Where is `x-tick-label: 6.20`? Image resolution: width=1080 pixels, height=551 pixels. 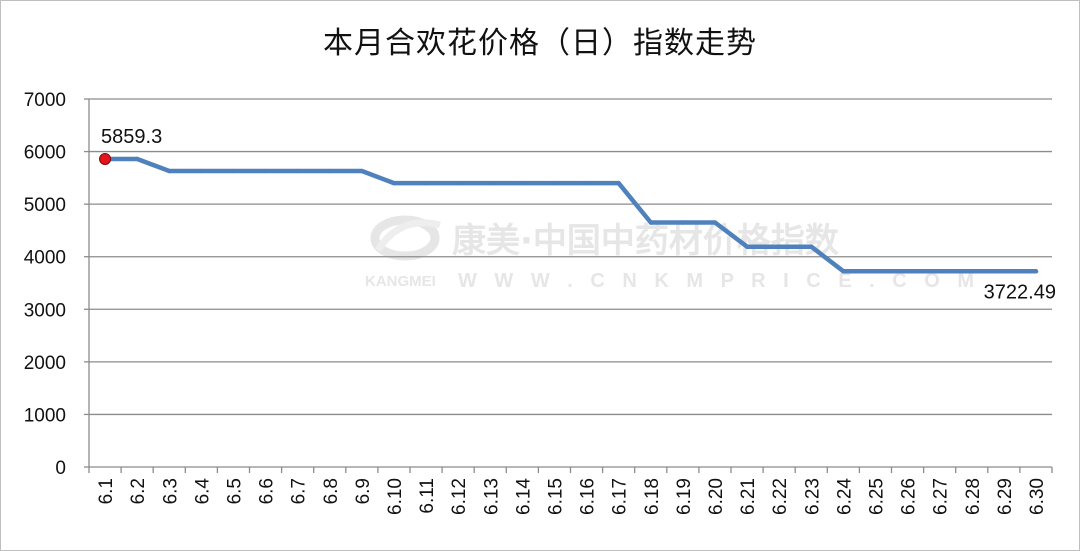
x-tick-label: 6.20 is located at coordinates (716, 496).